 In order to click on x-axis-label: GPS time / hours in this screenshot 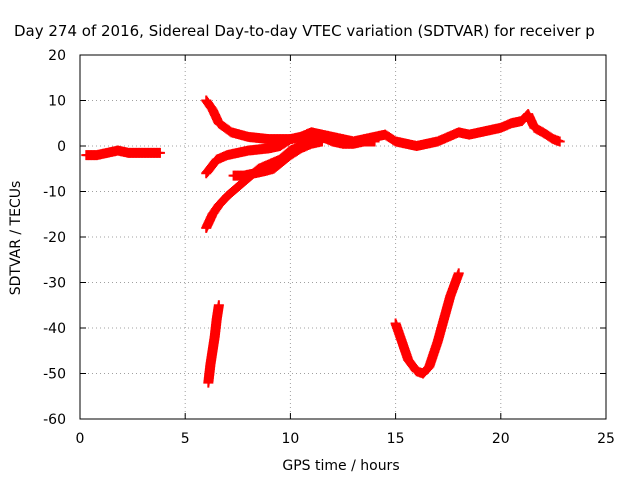, I will do `click(340, 466)`.